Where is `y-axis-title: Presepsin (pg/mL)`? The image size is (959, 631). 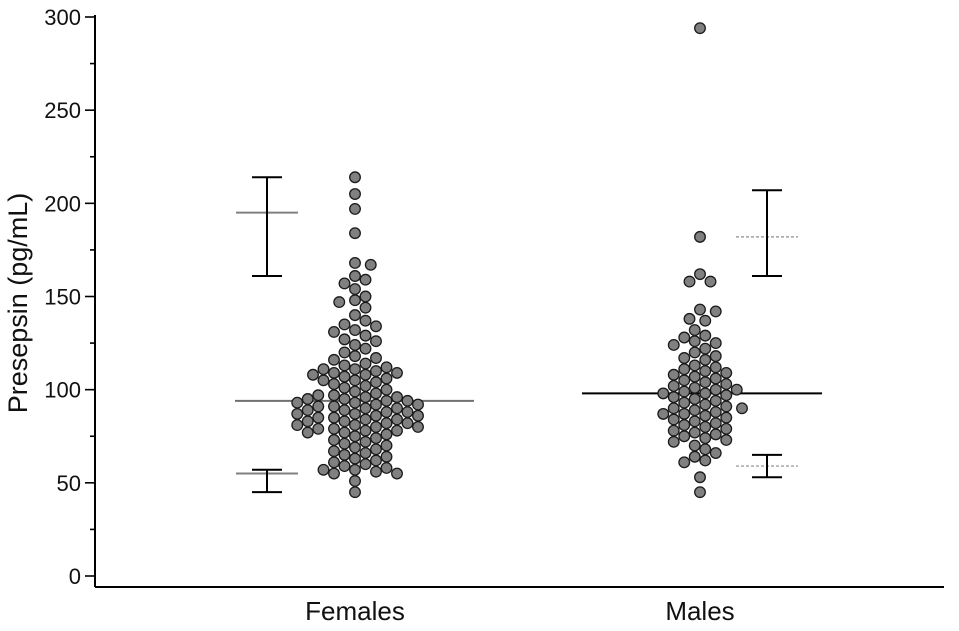 y-axis-title: Presepsin (pg/mL) is located at coordinates (18, 303).